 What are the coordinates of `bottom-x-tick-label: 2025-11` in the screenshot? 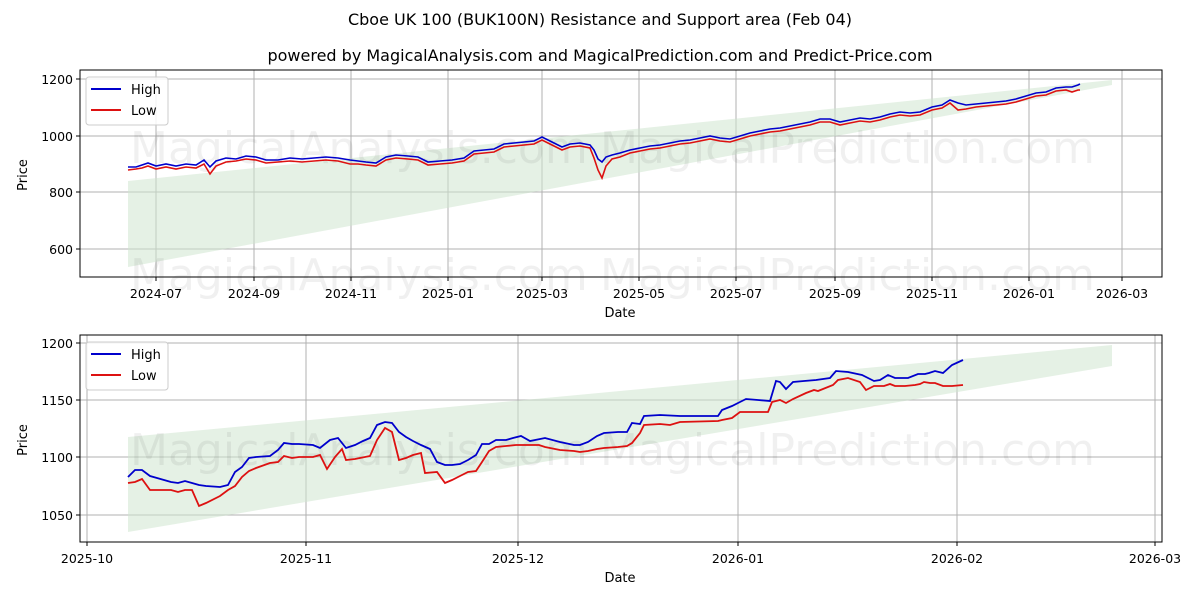 It's located at (306, 558).